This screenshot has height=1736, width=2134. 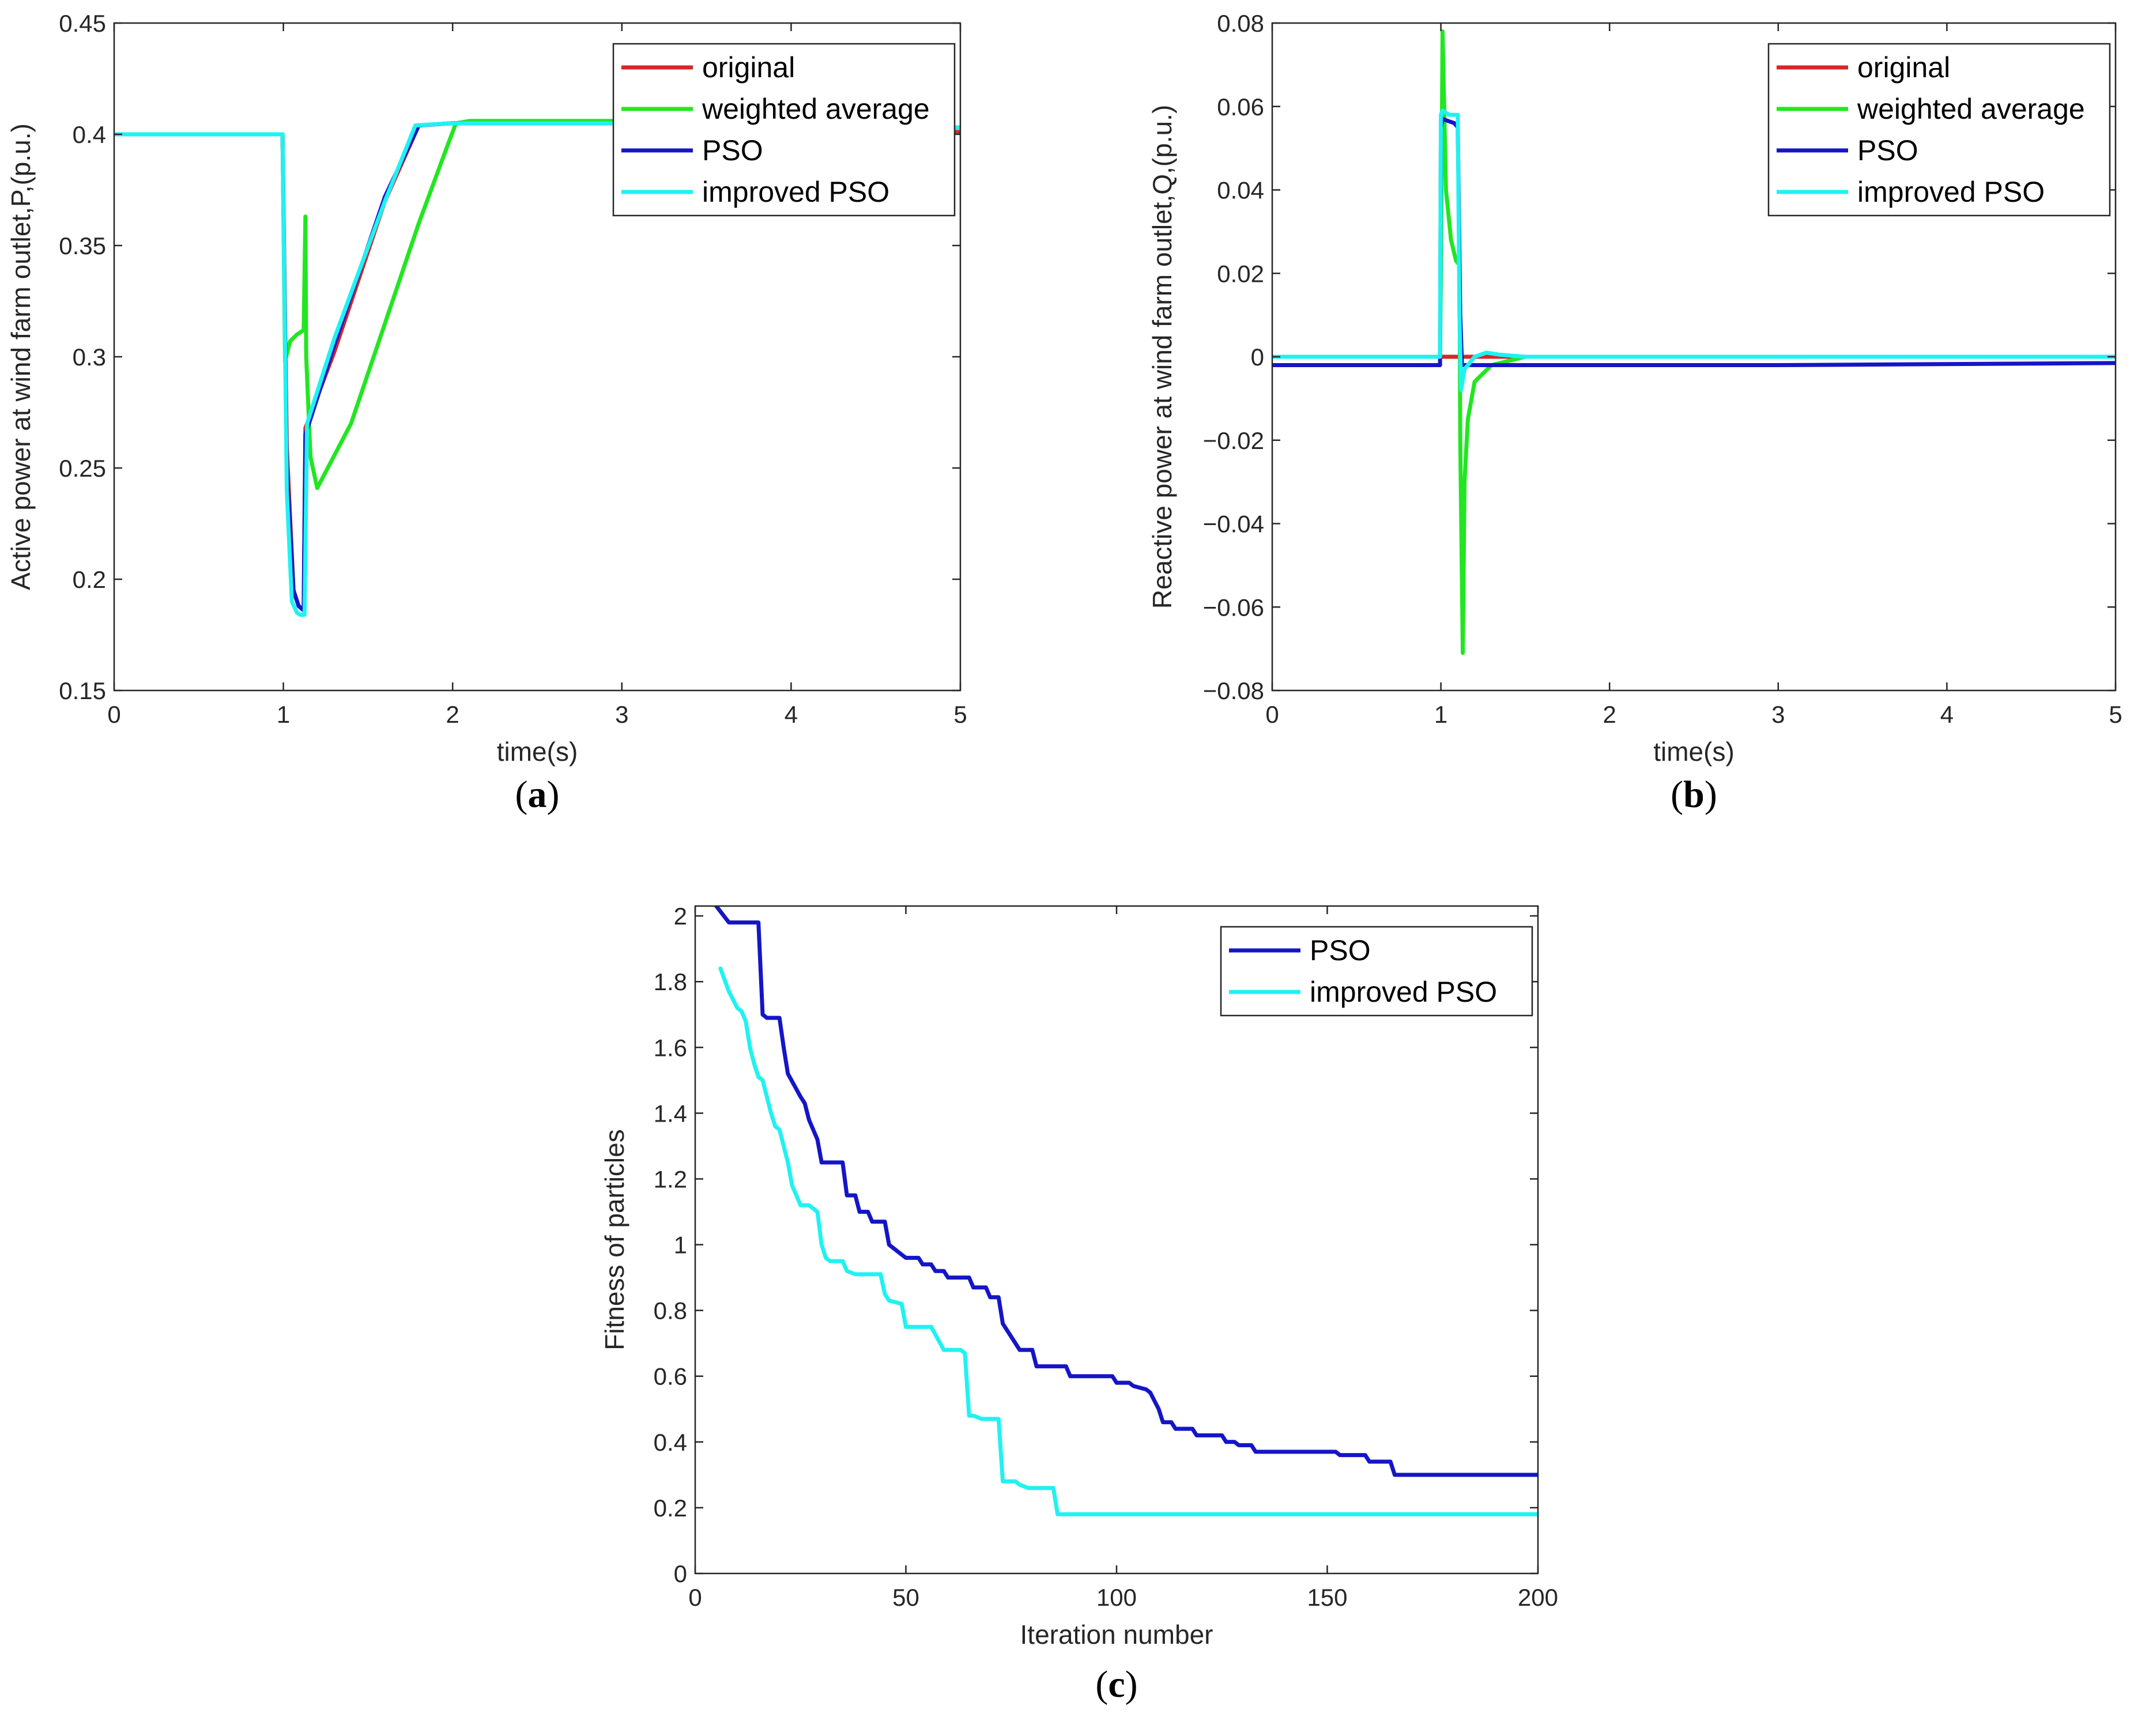 What do you see at coordinates (680, 917) in the screenshot?
I see `y-tick-label: 2` at bounding box center [680, 917].